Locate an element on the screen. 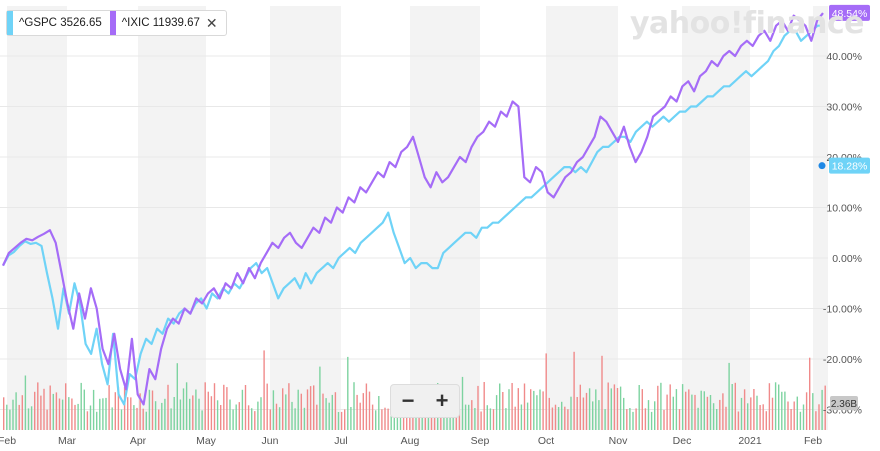 The height and width of the screenshot is (451, 880). zoom-in-button: + is located at coordinates (442, 400).